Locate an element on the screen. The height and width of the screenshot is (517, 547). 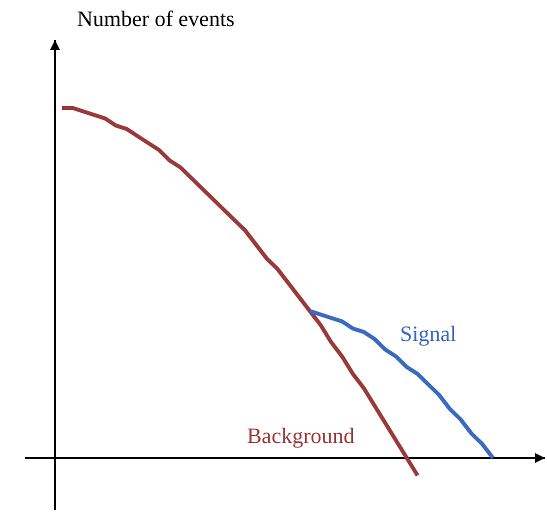
y-axis-title: Number of events is located at coordinates (156, 18).